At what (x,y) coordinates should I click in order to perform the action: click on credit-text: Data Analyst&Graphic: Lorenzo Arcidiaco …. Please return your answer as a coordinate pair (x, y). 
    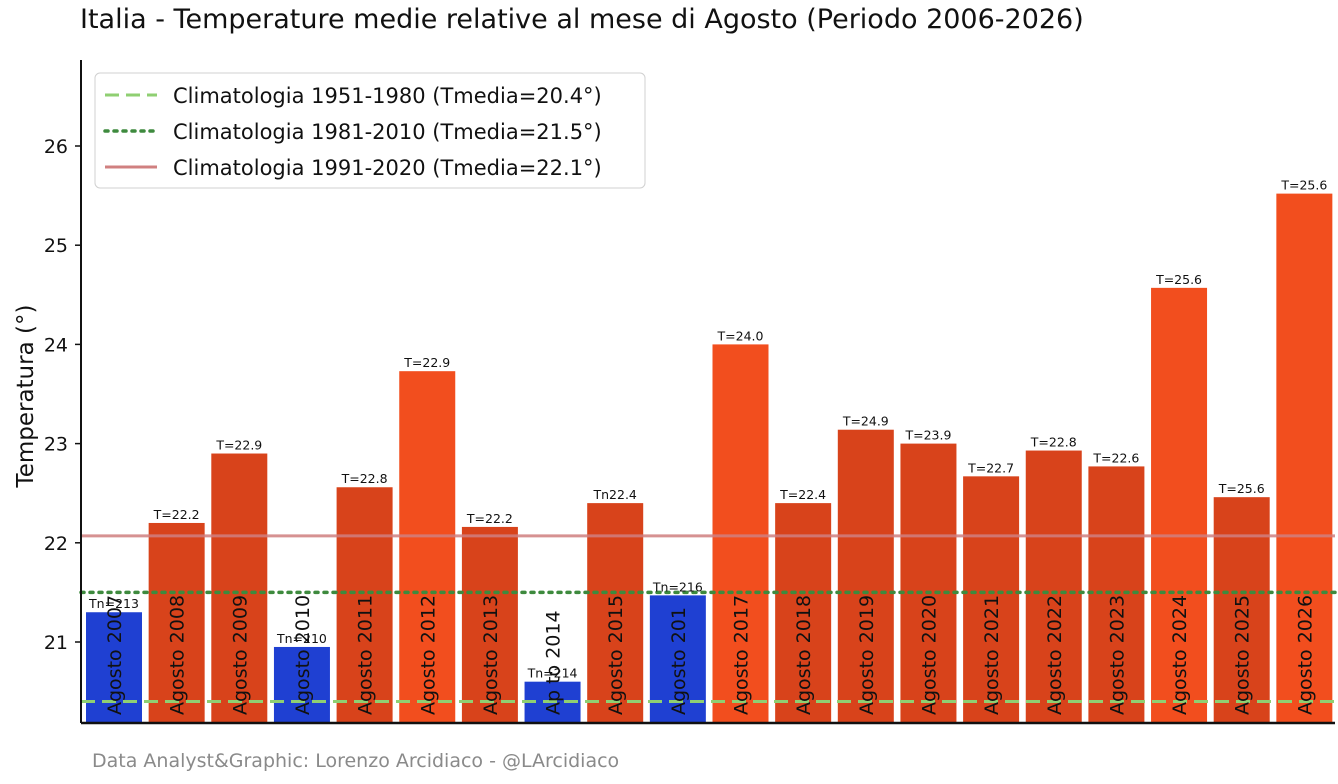
    Looking at the image, I should click on (356, 761).